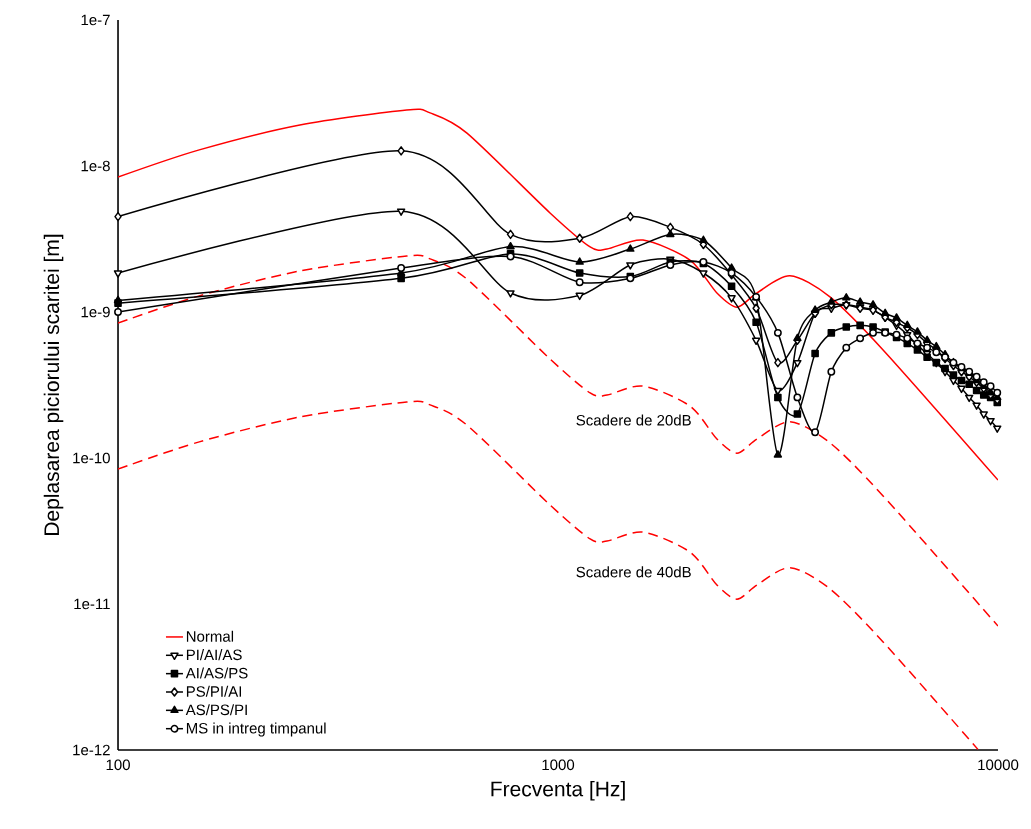  Describe the element at coordinates (91, 458) in the screenshot. I see `y-tick-label: 1e-10` at that location.